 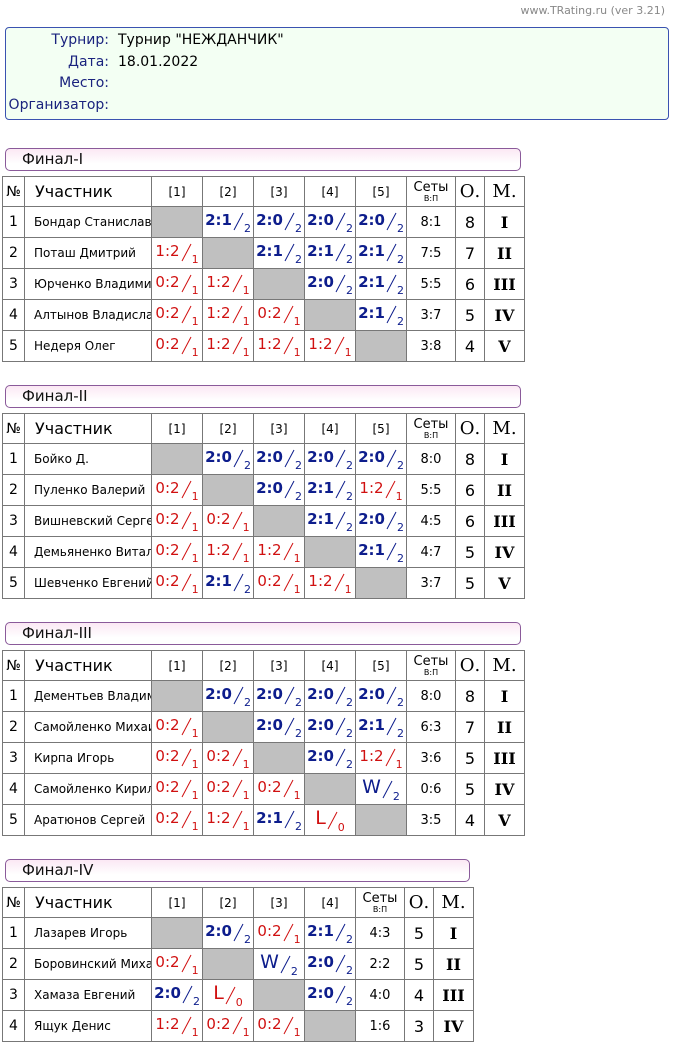 What do you see at coordinates (13, 583) in the screenshot?
I see `row-number: 5` at bounding box center [13, 583].